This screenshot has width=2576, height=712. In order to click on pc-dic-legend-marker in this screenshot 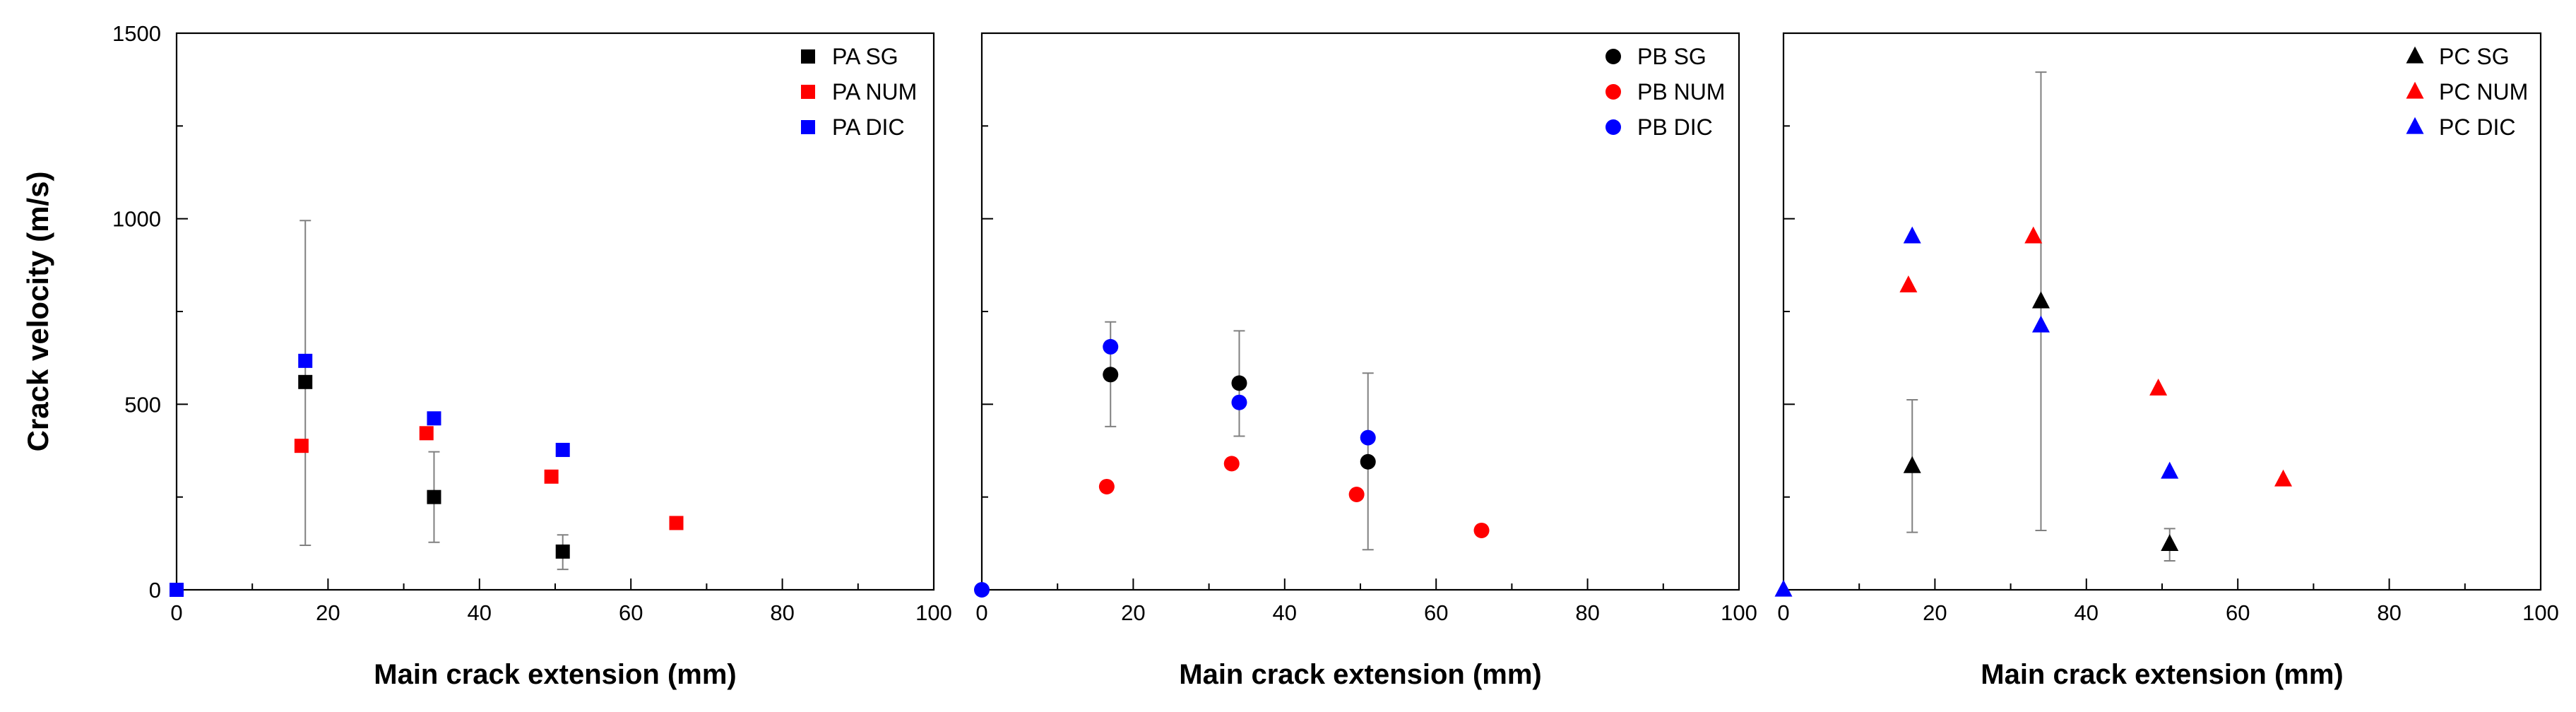, I will do `click(2415, 125)`.